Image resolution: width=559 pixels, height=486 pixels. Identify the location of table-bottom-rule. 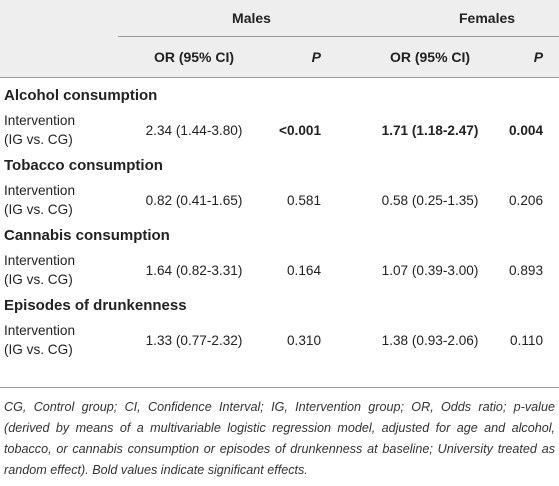
(279, 387).